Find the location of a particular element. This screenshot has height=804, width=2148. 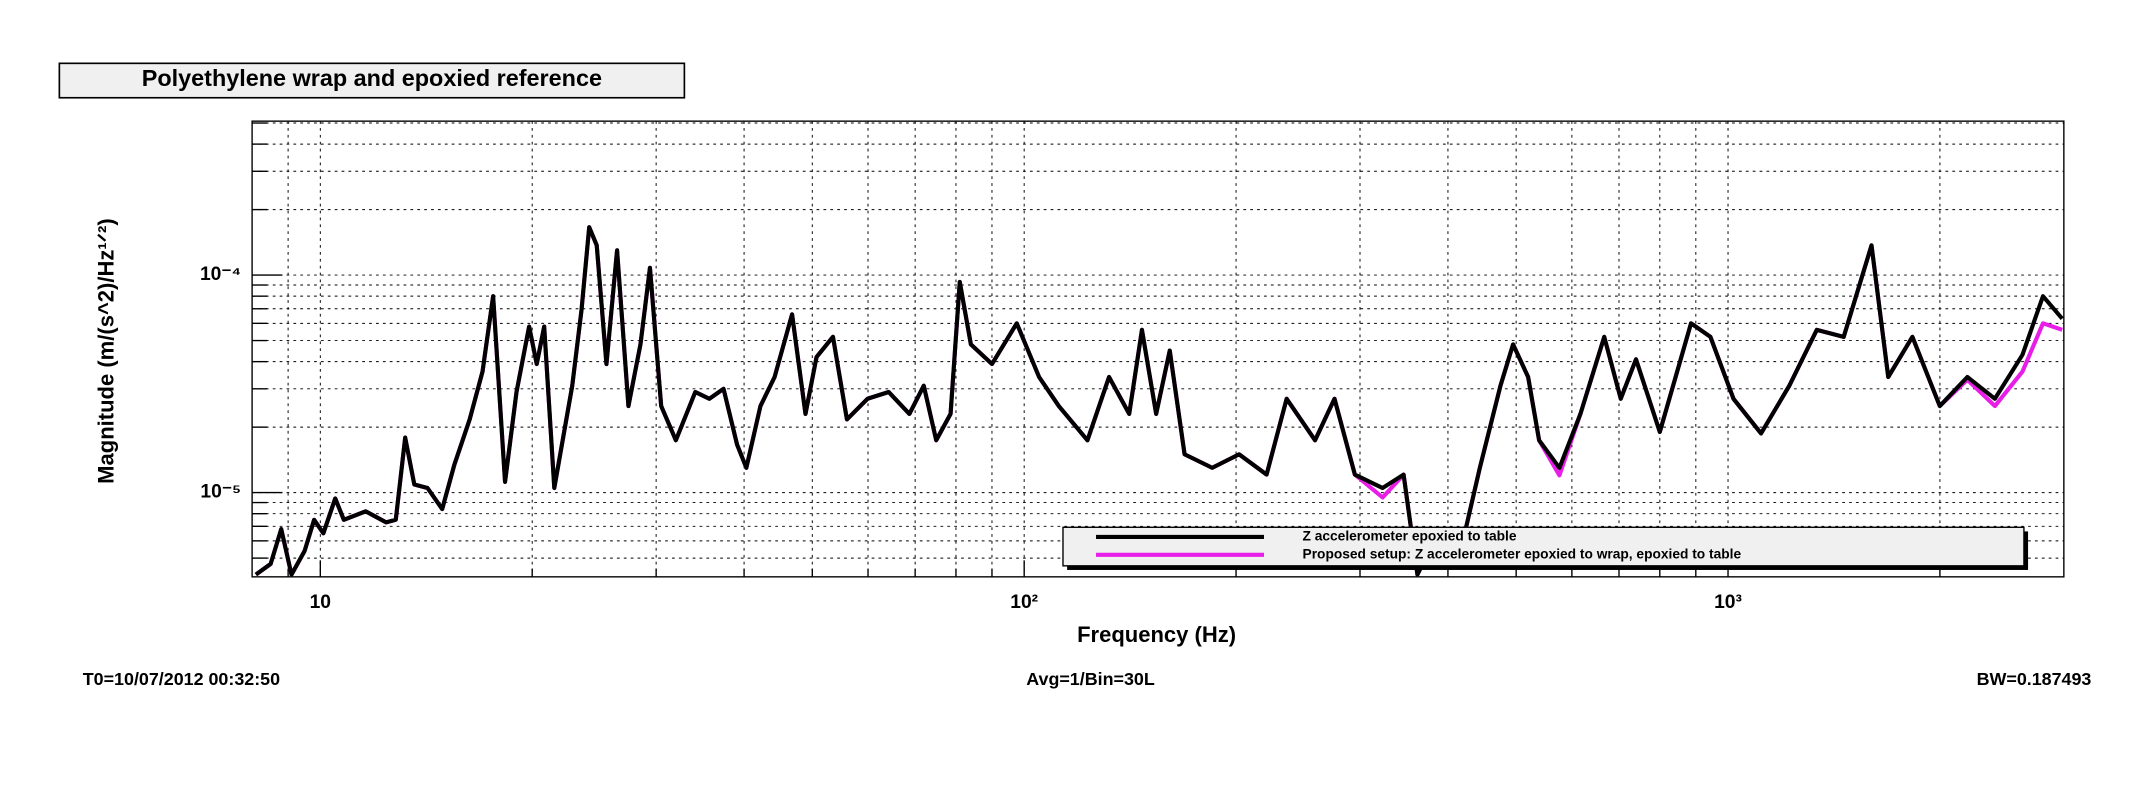

x-tick-label: 10³ is located at coordinates (1728, 602).